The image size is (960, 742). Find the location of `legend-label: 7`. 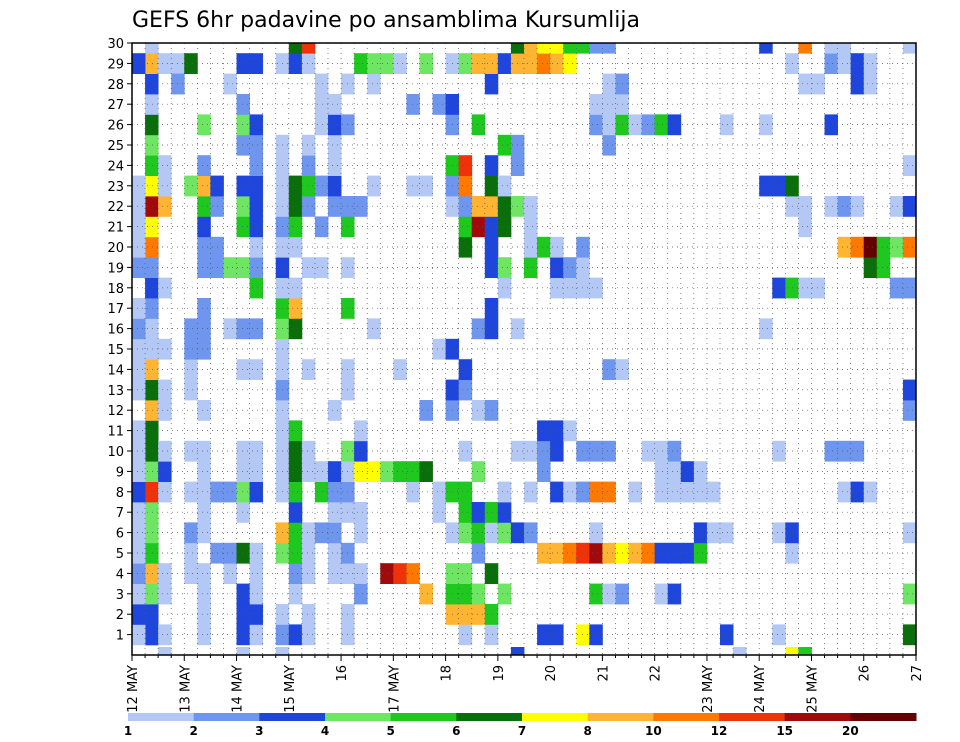

legend-label: 7 is located at coordinates (522, 731).